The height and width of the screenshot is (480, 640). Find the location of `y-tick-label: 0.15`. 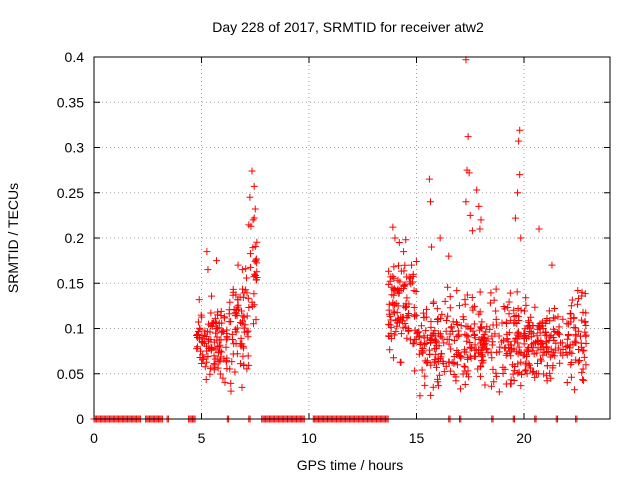

y-tick-label: 0.15 is located at coordinates (70, 283).